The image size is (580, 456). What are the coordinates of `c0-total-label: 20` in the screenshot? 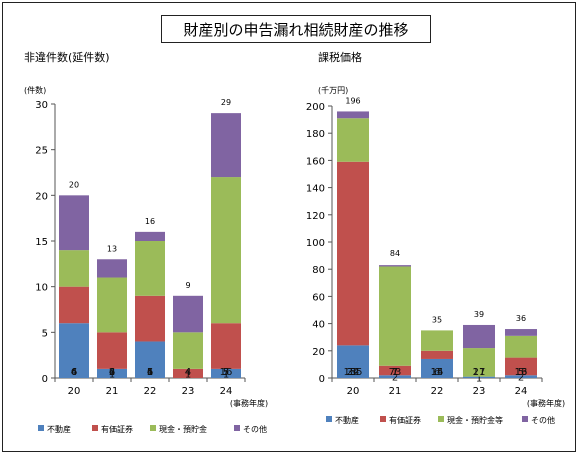 It's located at (74, 184).